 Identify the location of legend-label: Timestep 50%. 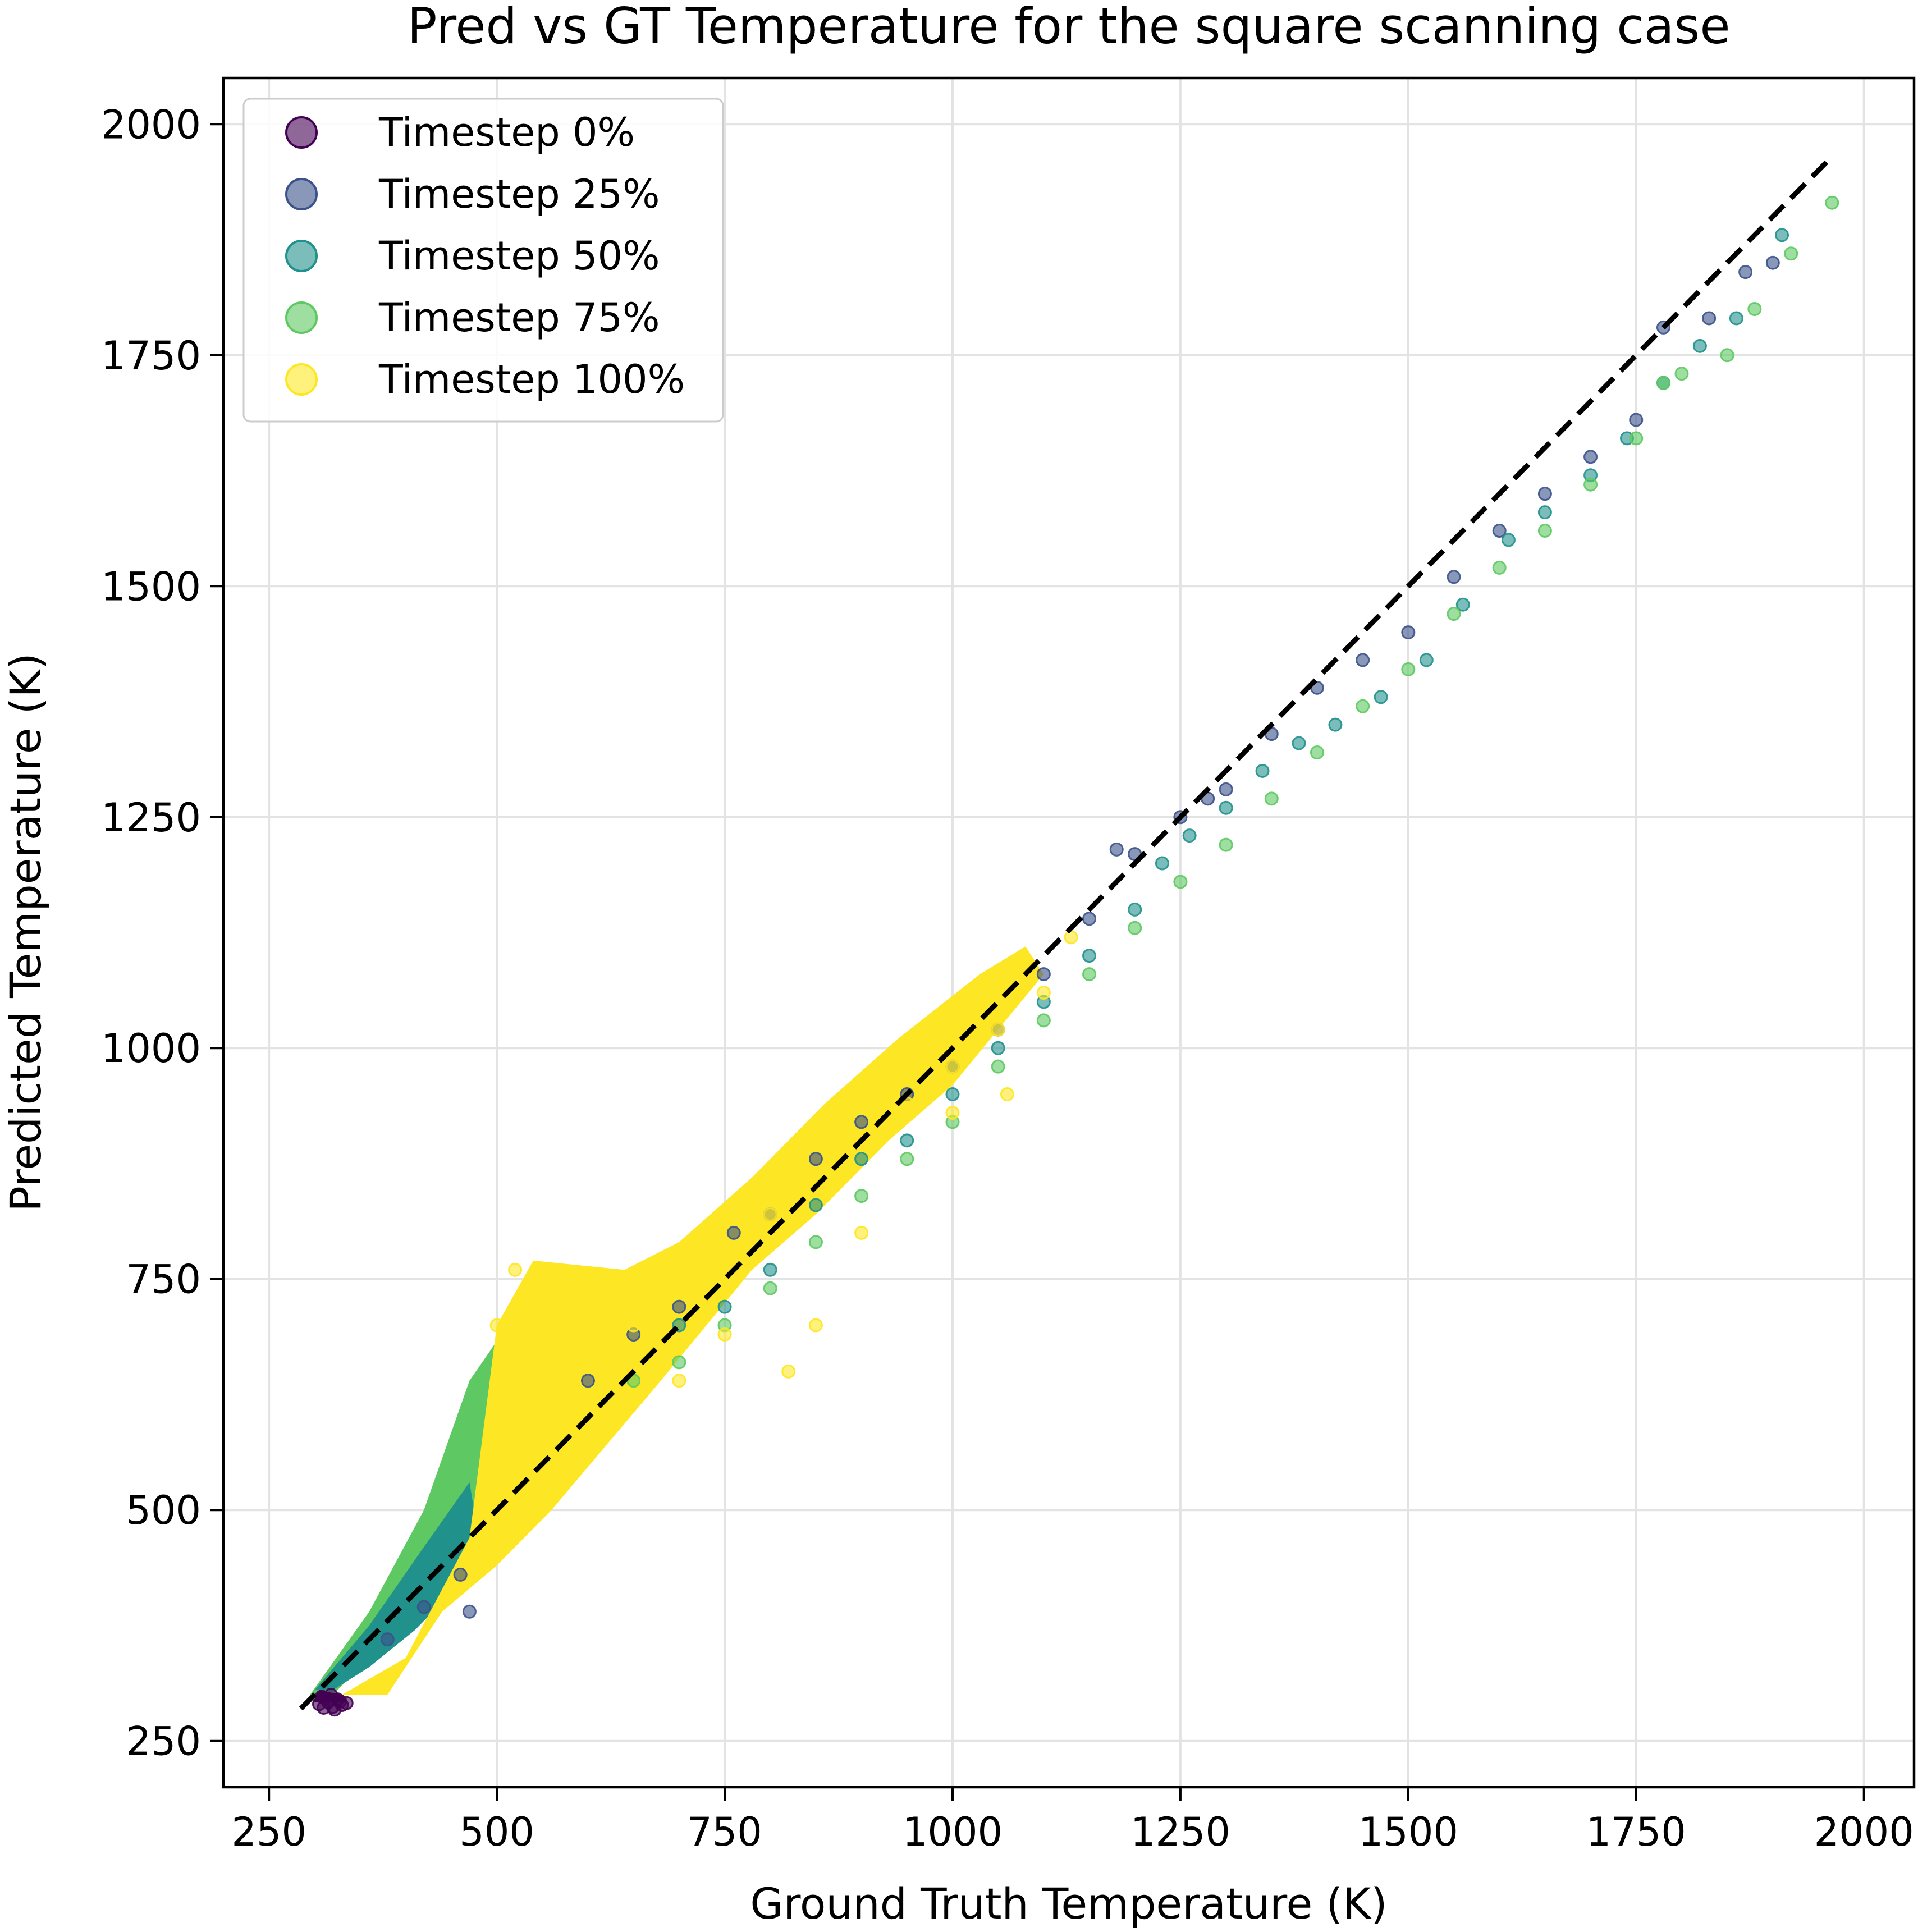
(519, 256).